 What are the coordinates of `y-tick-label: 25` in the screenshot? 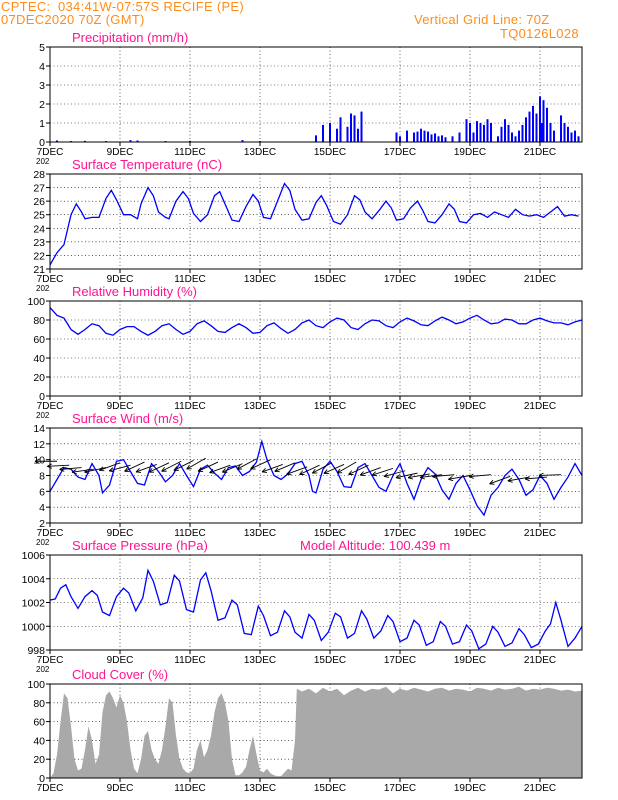 It's located at (39, 216).